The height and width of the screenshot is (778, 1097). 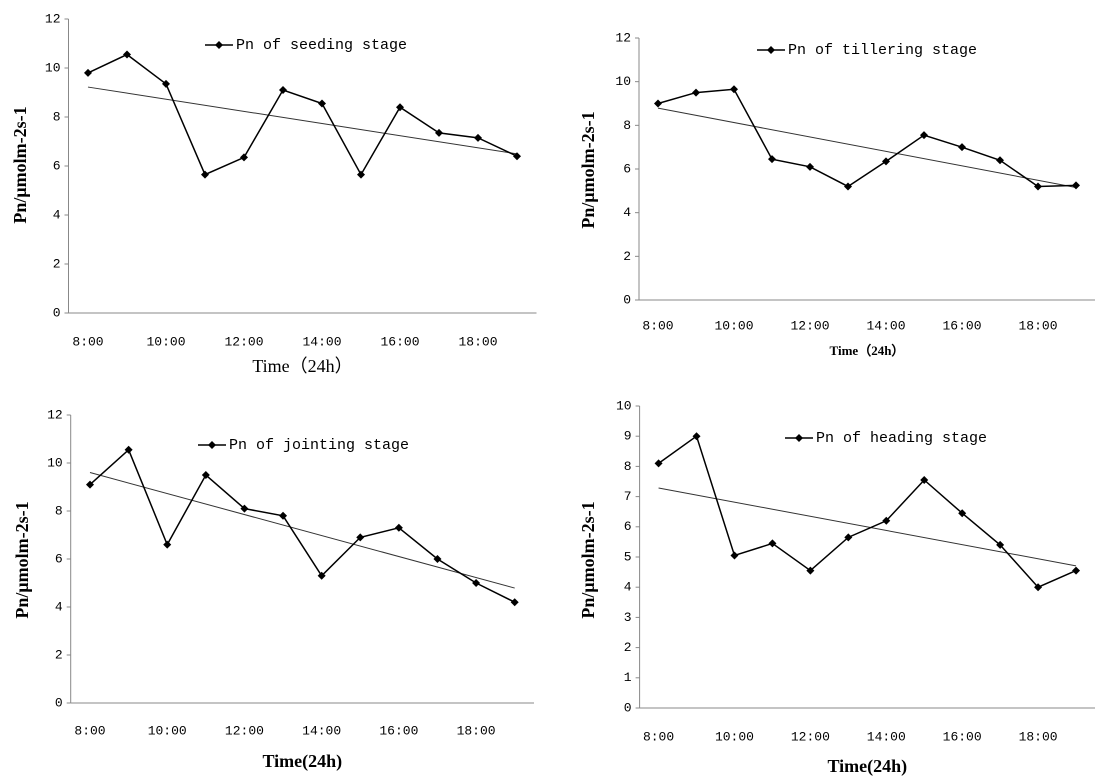 I want to click on legend-label: Pn of jointing stage, so click(x=319, y=445).